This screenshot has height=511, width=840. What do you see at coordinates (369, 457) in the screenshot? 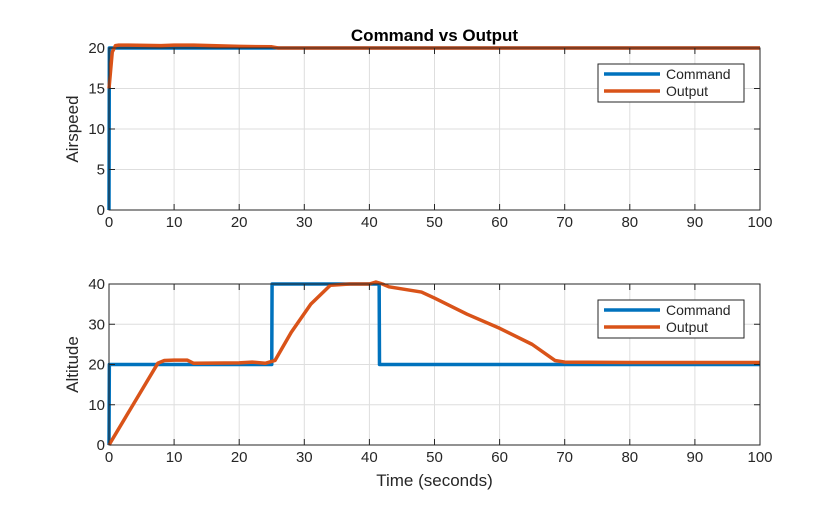
I see `altitude-x-tick-label: 40` at bounding box center [369, 457].